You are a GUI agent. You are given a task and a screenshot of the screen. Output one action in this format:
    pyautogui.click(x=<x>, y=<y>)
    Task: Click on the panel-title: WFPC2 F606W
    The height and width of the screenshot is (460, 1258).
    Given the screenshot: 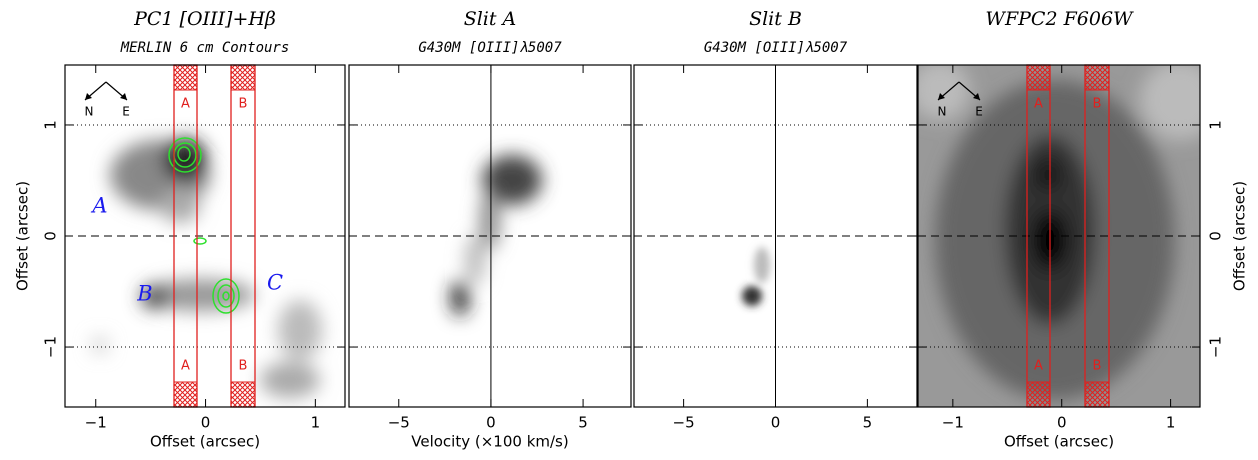 What is the action you would take?
    pyautogui.click(x=1059, y=19)
    